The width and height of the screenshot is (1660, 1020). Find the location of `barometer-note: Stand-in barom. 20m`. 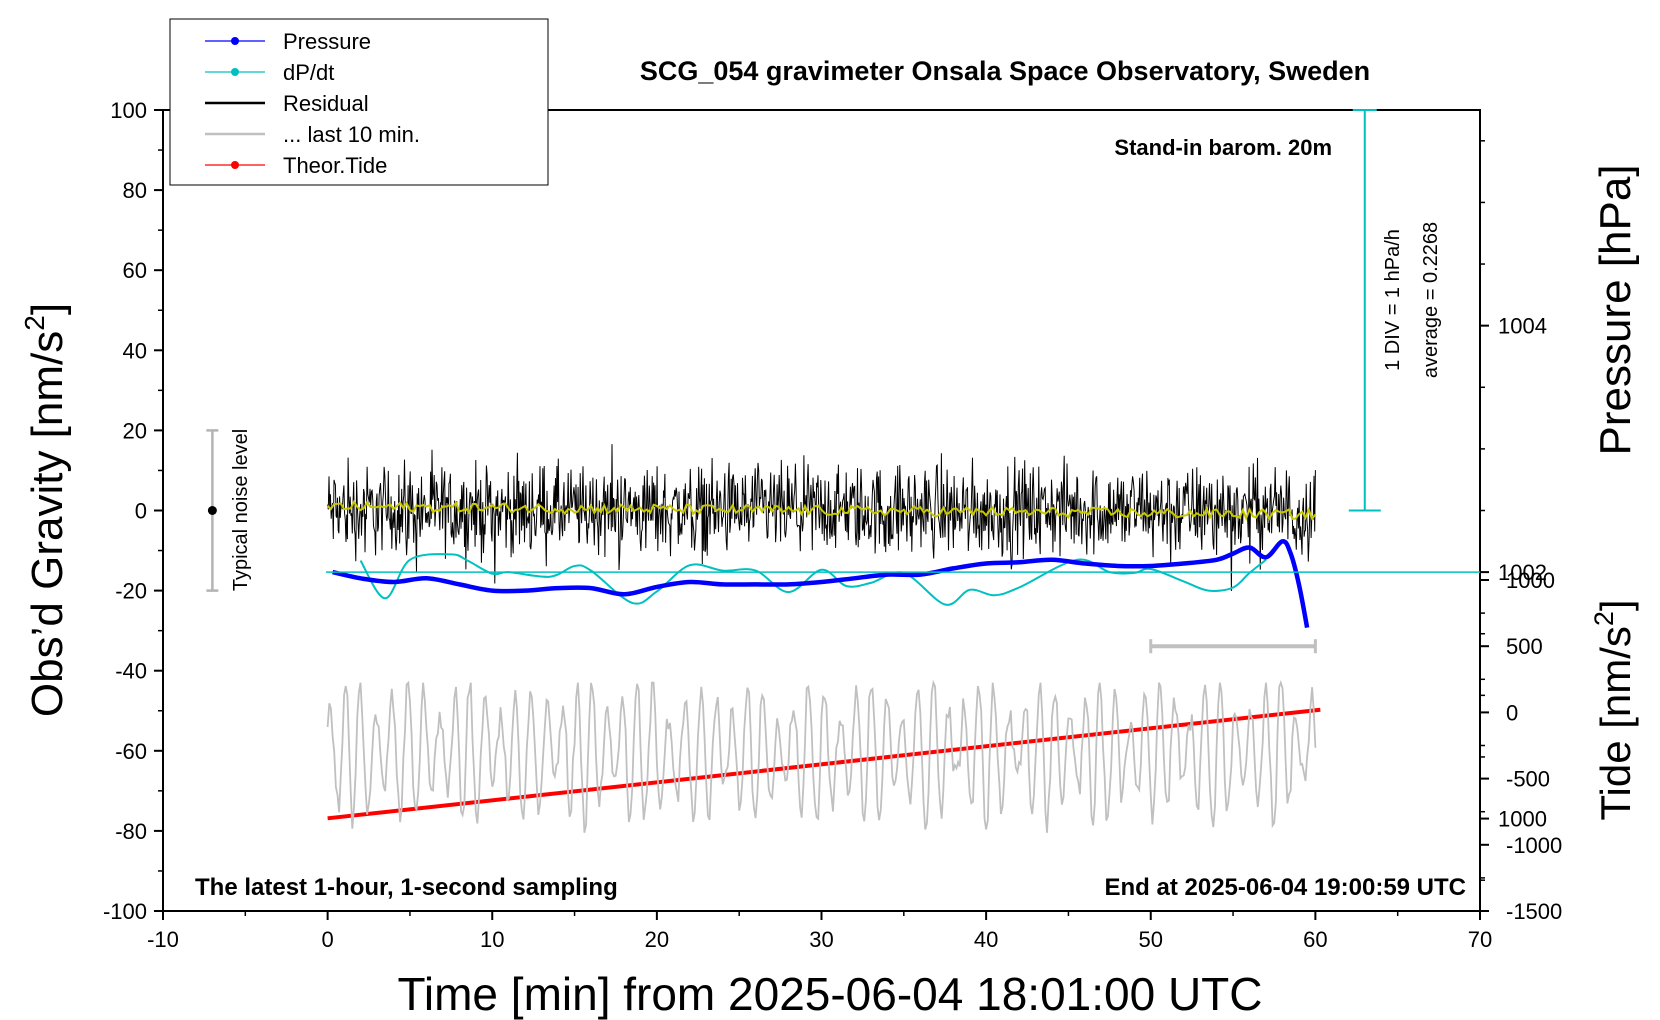

barometer-note: Stand-in barom. 20m is located at coordinates (1223, 147).